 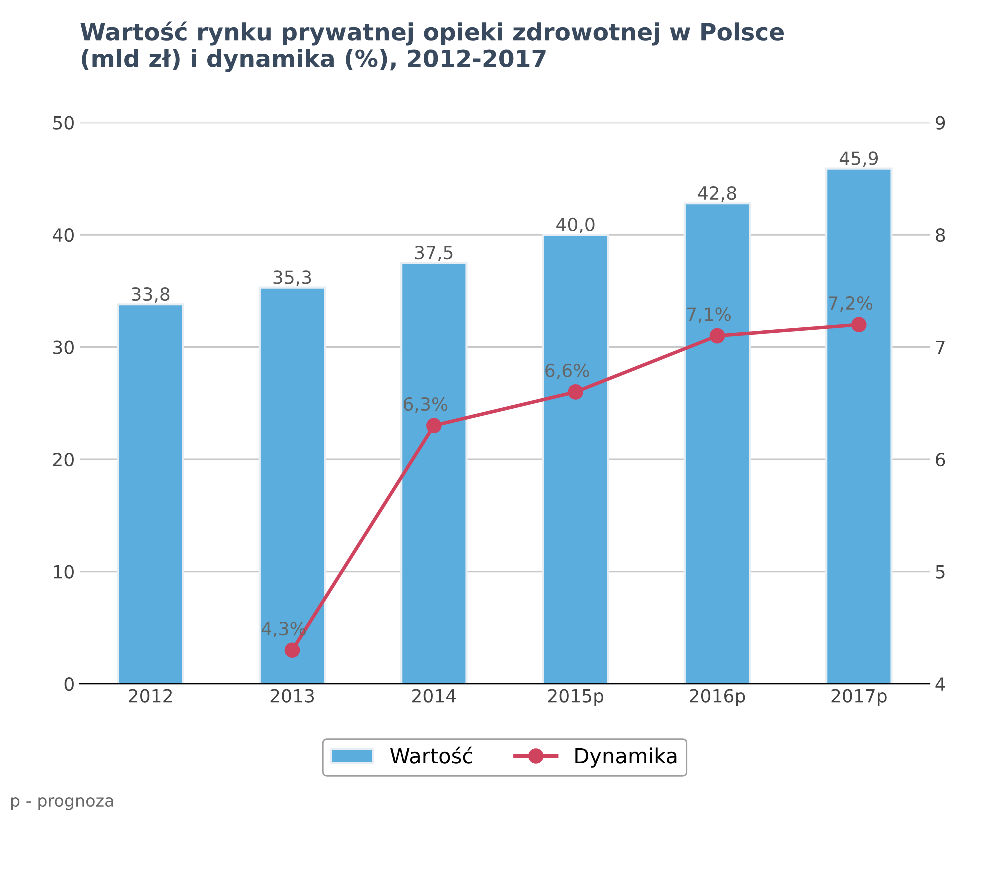 I want to click on x-tick-label: 2015p, so click(x=576, y=697).